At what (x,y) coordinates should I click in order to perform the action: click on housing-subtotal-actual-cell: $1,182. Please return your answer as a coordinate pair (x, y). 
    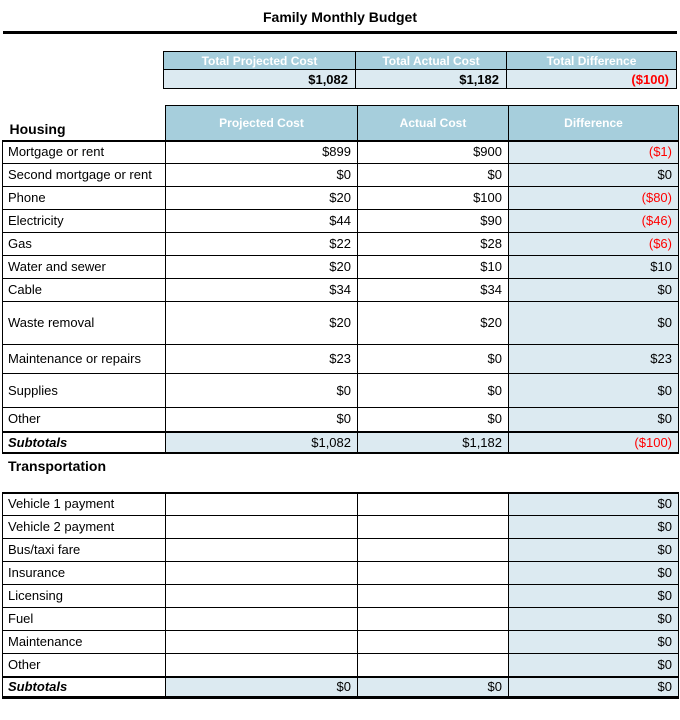
    Looking at the image, I should click on (433, 442).